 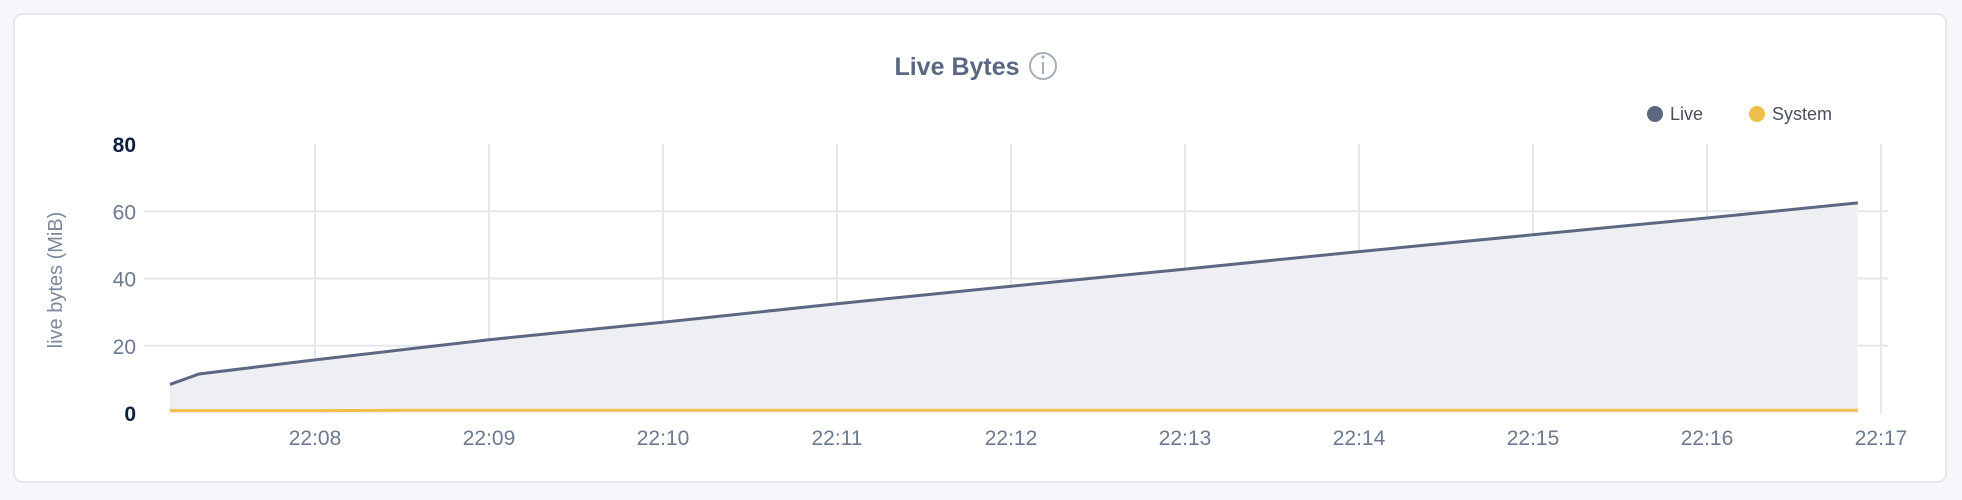 What do you see at coordinates (315, 438) in the screenshot?
I see `x-tick-label: 22:08` at bounding box center [315, 438].